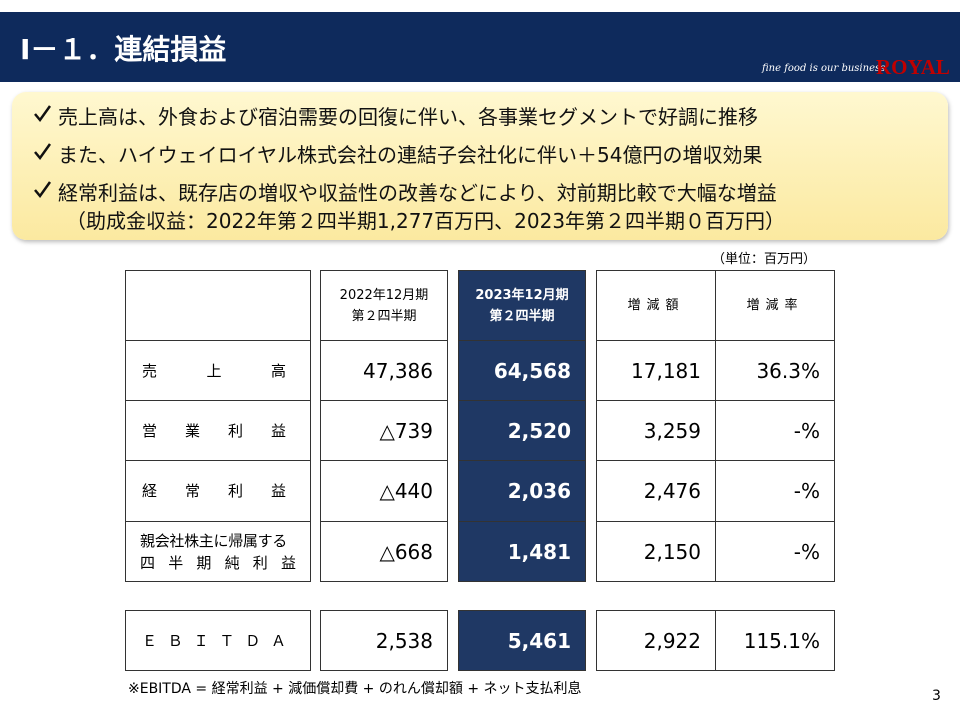 This screenshot has height=719, width=960. Describe the element at coordinates (913, 67) in the screenshot. I see `logo: ROYAL` at that location.